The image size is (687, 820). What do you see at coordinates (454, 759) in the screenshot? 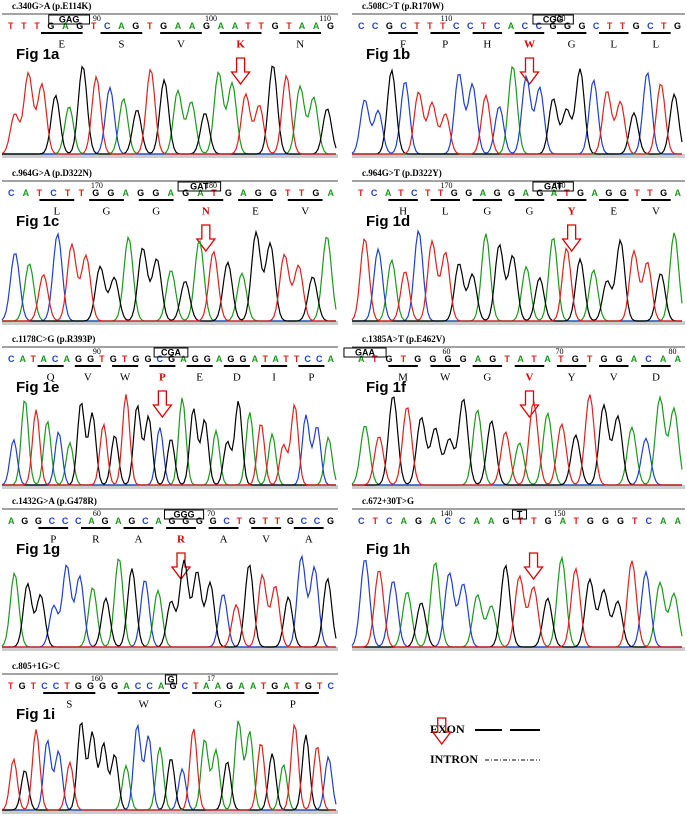
I see `legend-intron: INTRON` at bounding box center [454, 759].